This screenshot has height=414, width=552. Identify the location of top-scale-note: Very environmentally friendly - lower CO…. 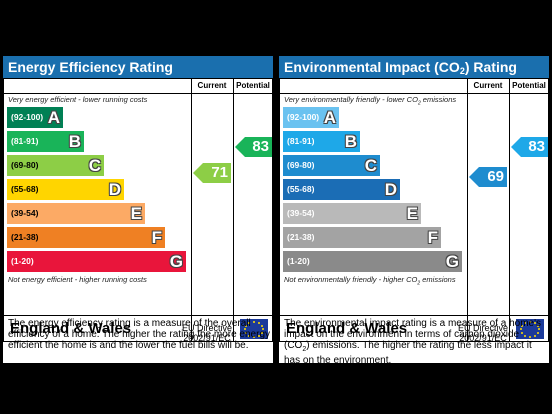
(370, 101).